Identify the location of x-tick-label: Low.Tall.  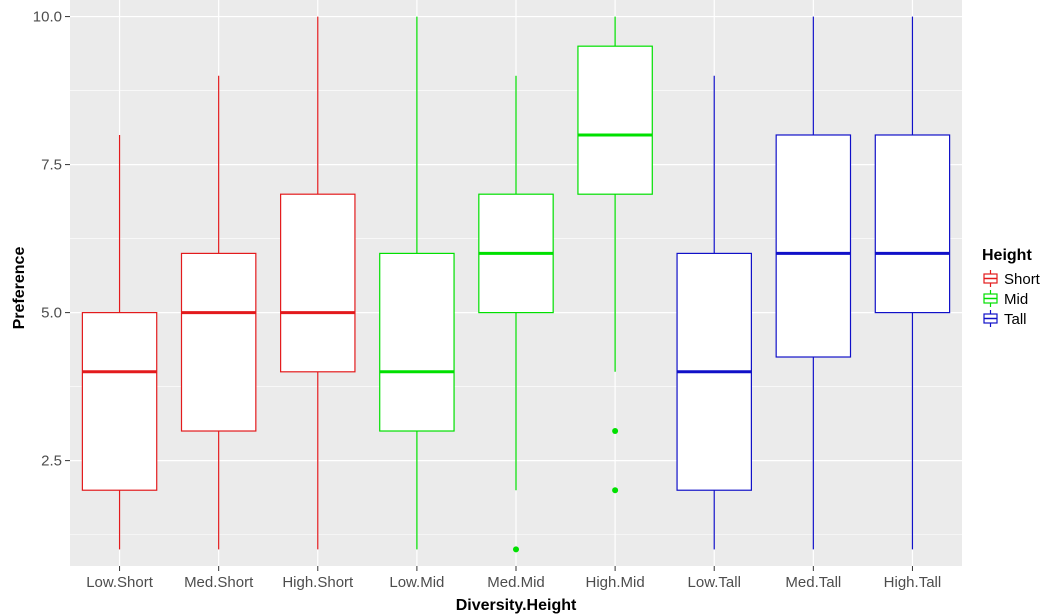
(714, 582).